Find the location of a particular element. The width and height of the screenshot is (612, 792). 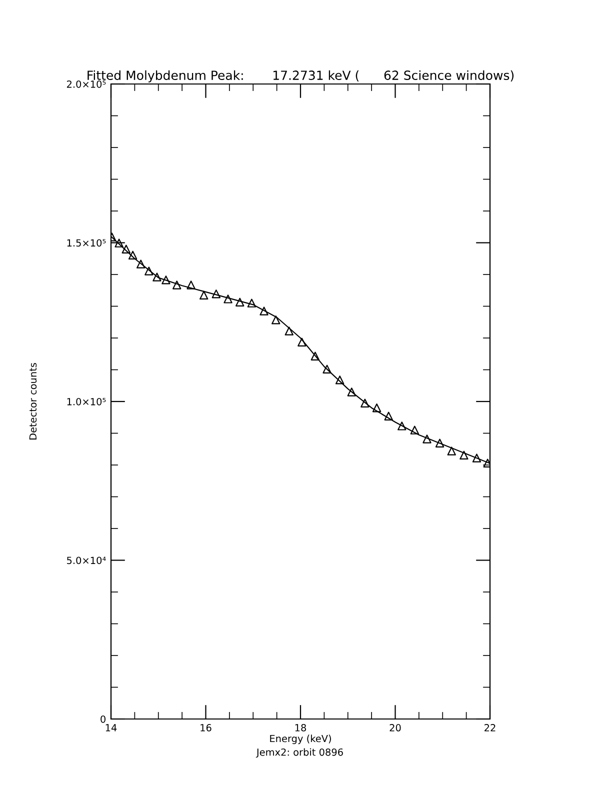

x-tick-label: 16 is located at coordinates (206, 728).